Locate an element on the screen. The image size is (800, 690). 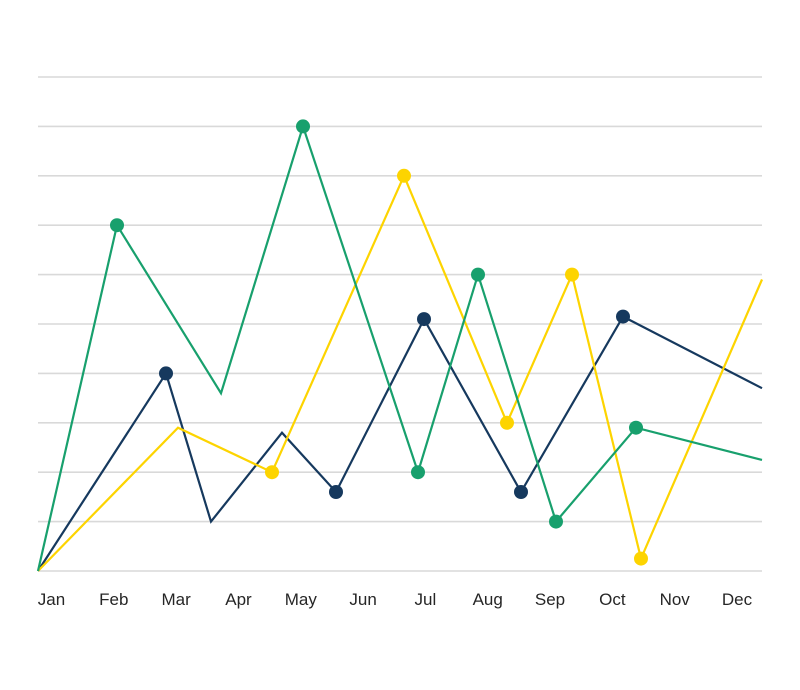
x-axis-label: Dec is located at coordinates (737, 599).